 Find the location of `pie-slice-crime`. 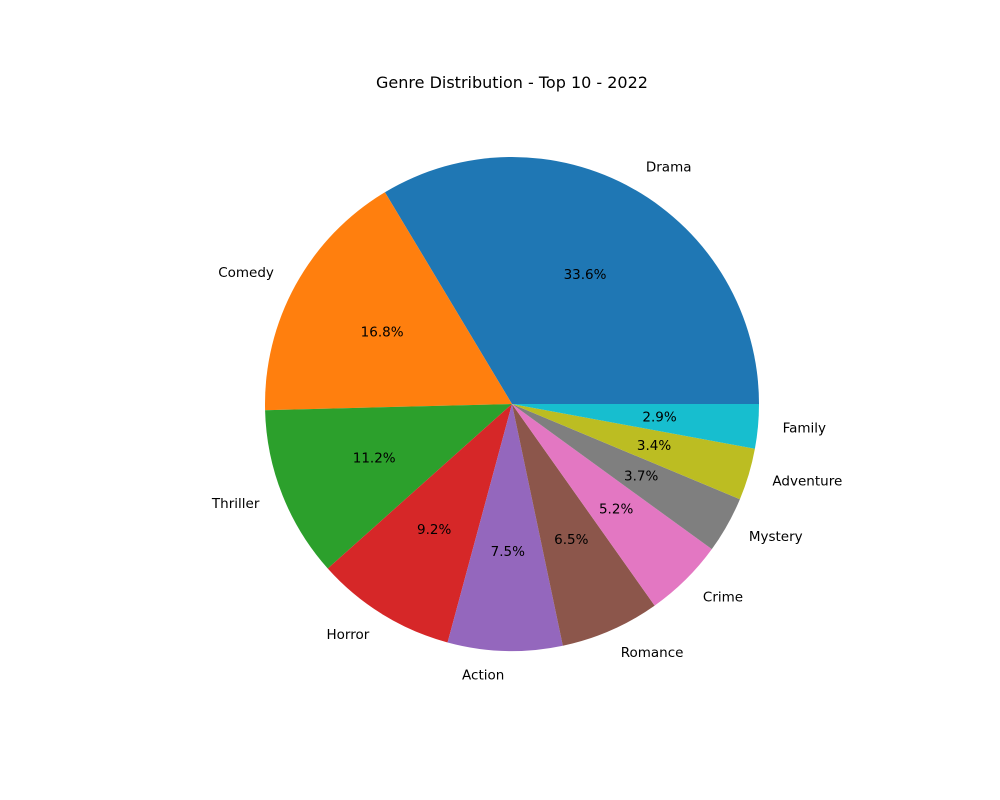

pie-slice-crime is located at coordinates (612, 505).